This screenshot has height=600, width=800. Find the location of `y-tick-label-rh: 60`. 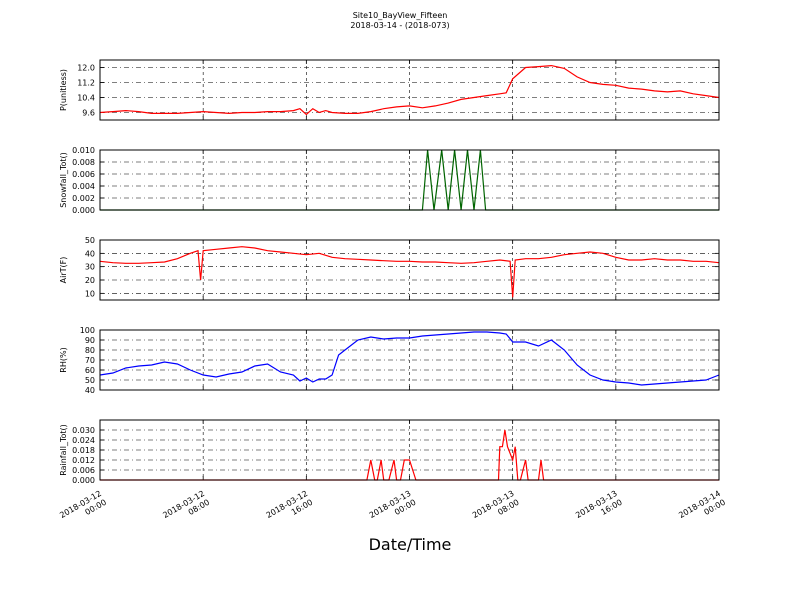

y-tick-label-rh: 60 is located at coordinates (90, 370).